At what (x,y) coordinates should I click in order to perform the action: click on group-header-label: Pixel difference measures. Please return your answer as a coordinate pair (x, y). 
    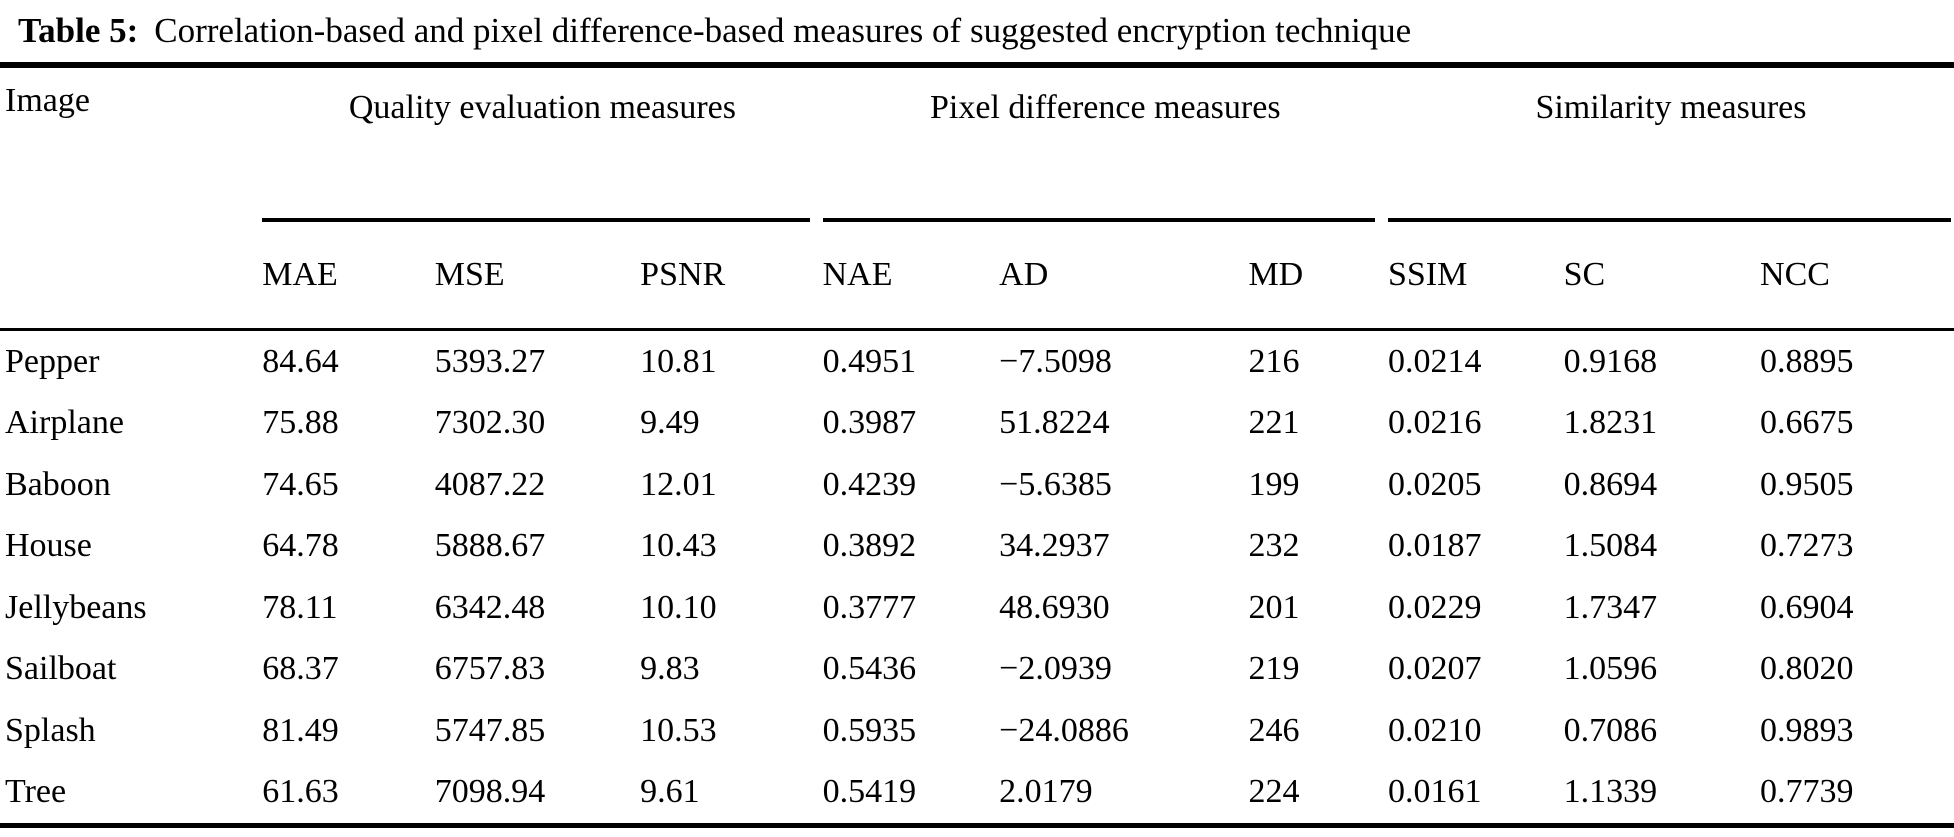
    Looking at the image, I should click on (1105, 107).